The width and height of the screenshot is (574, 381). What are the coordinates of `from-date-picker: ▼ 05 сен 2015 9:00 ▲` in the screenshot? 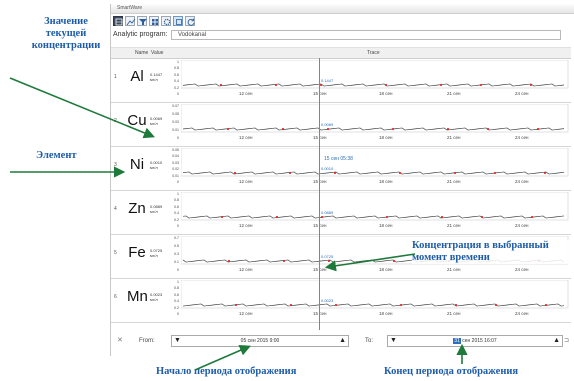 It's located at (260, 341).